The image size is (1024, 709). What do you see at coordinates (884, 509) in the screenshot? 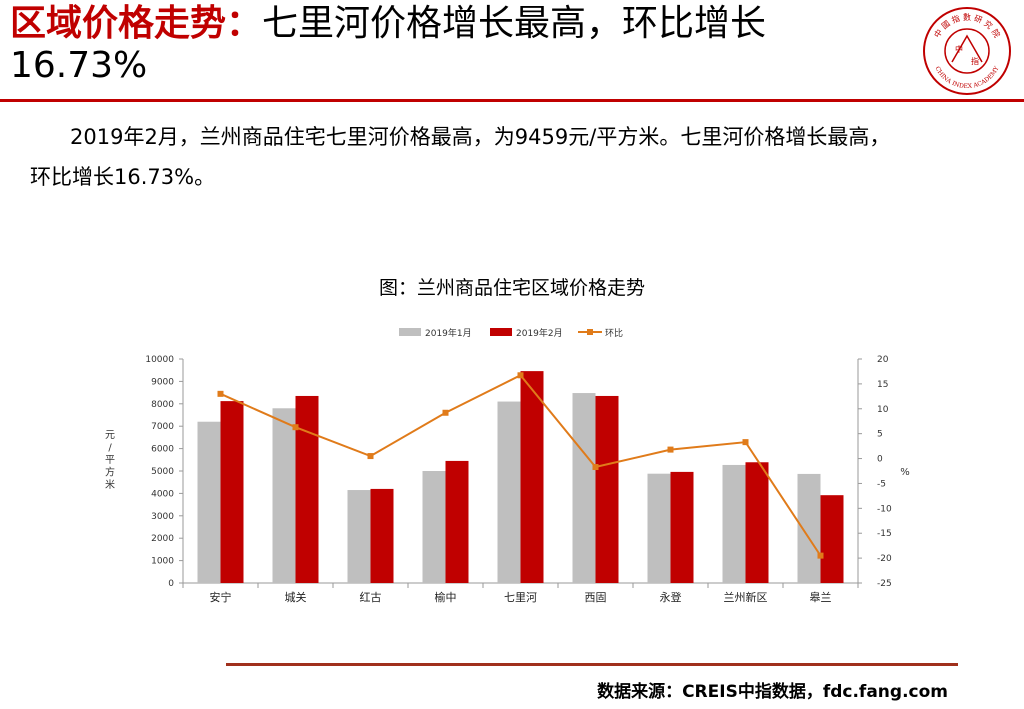
I see `y2-tick-label: -10` at bounding box center [884, 509].